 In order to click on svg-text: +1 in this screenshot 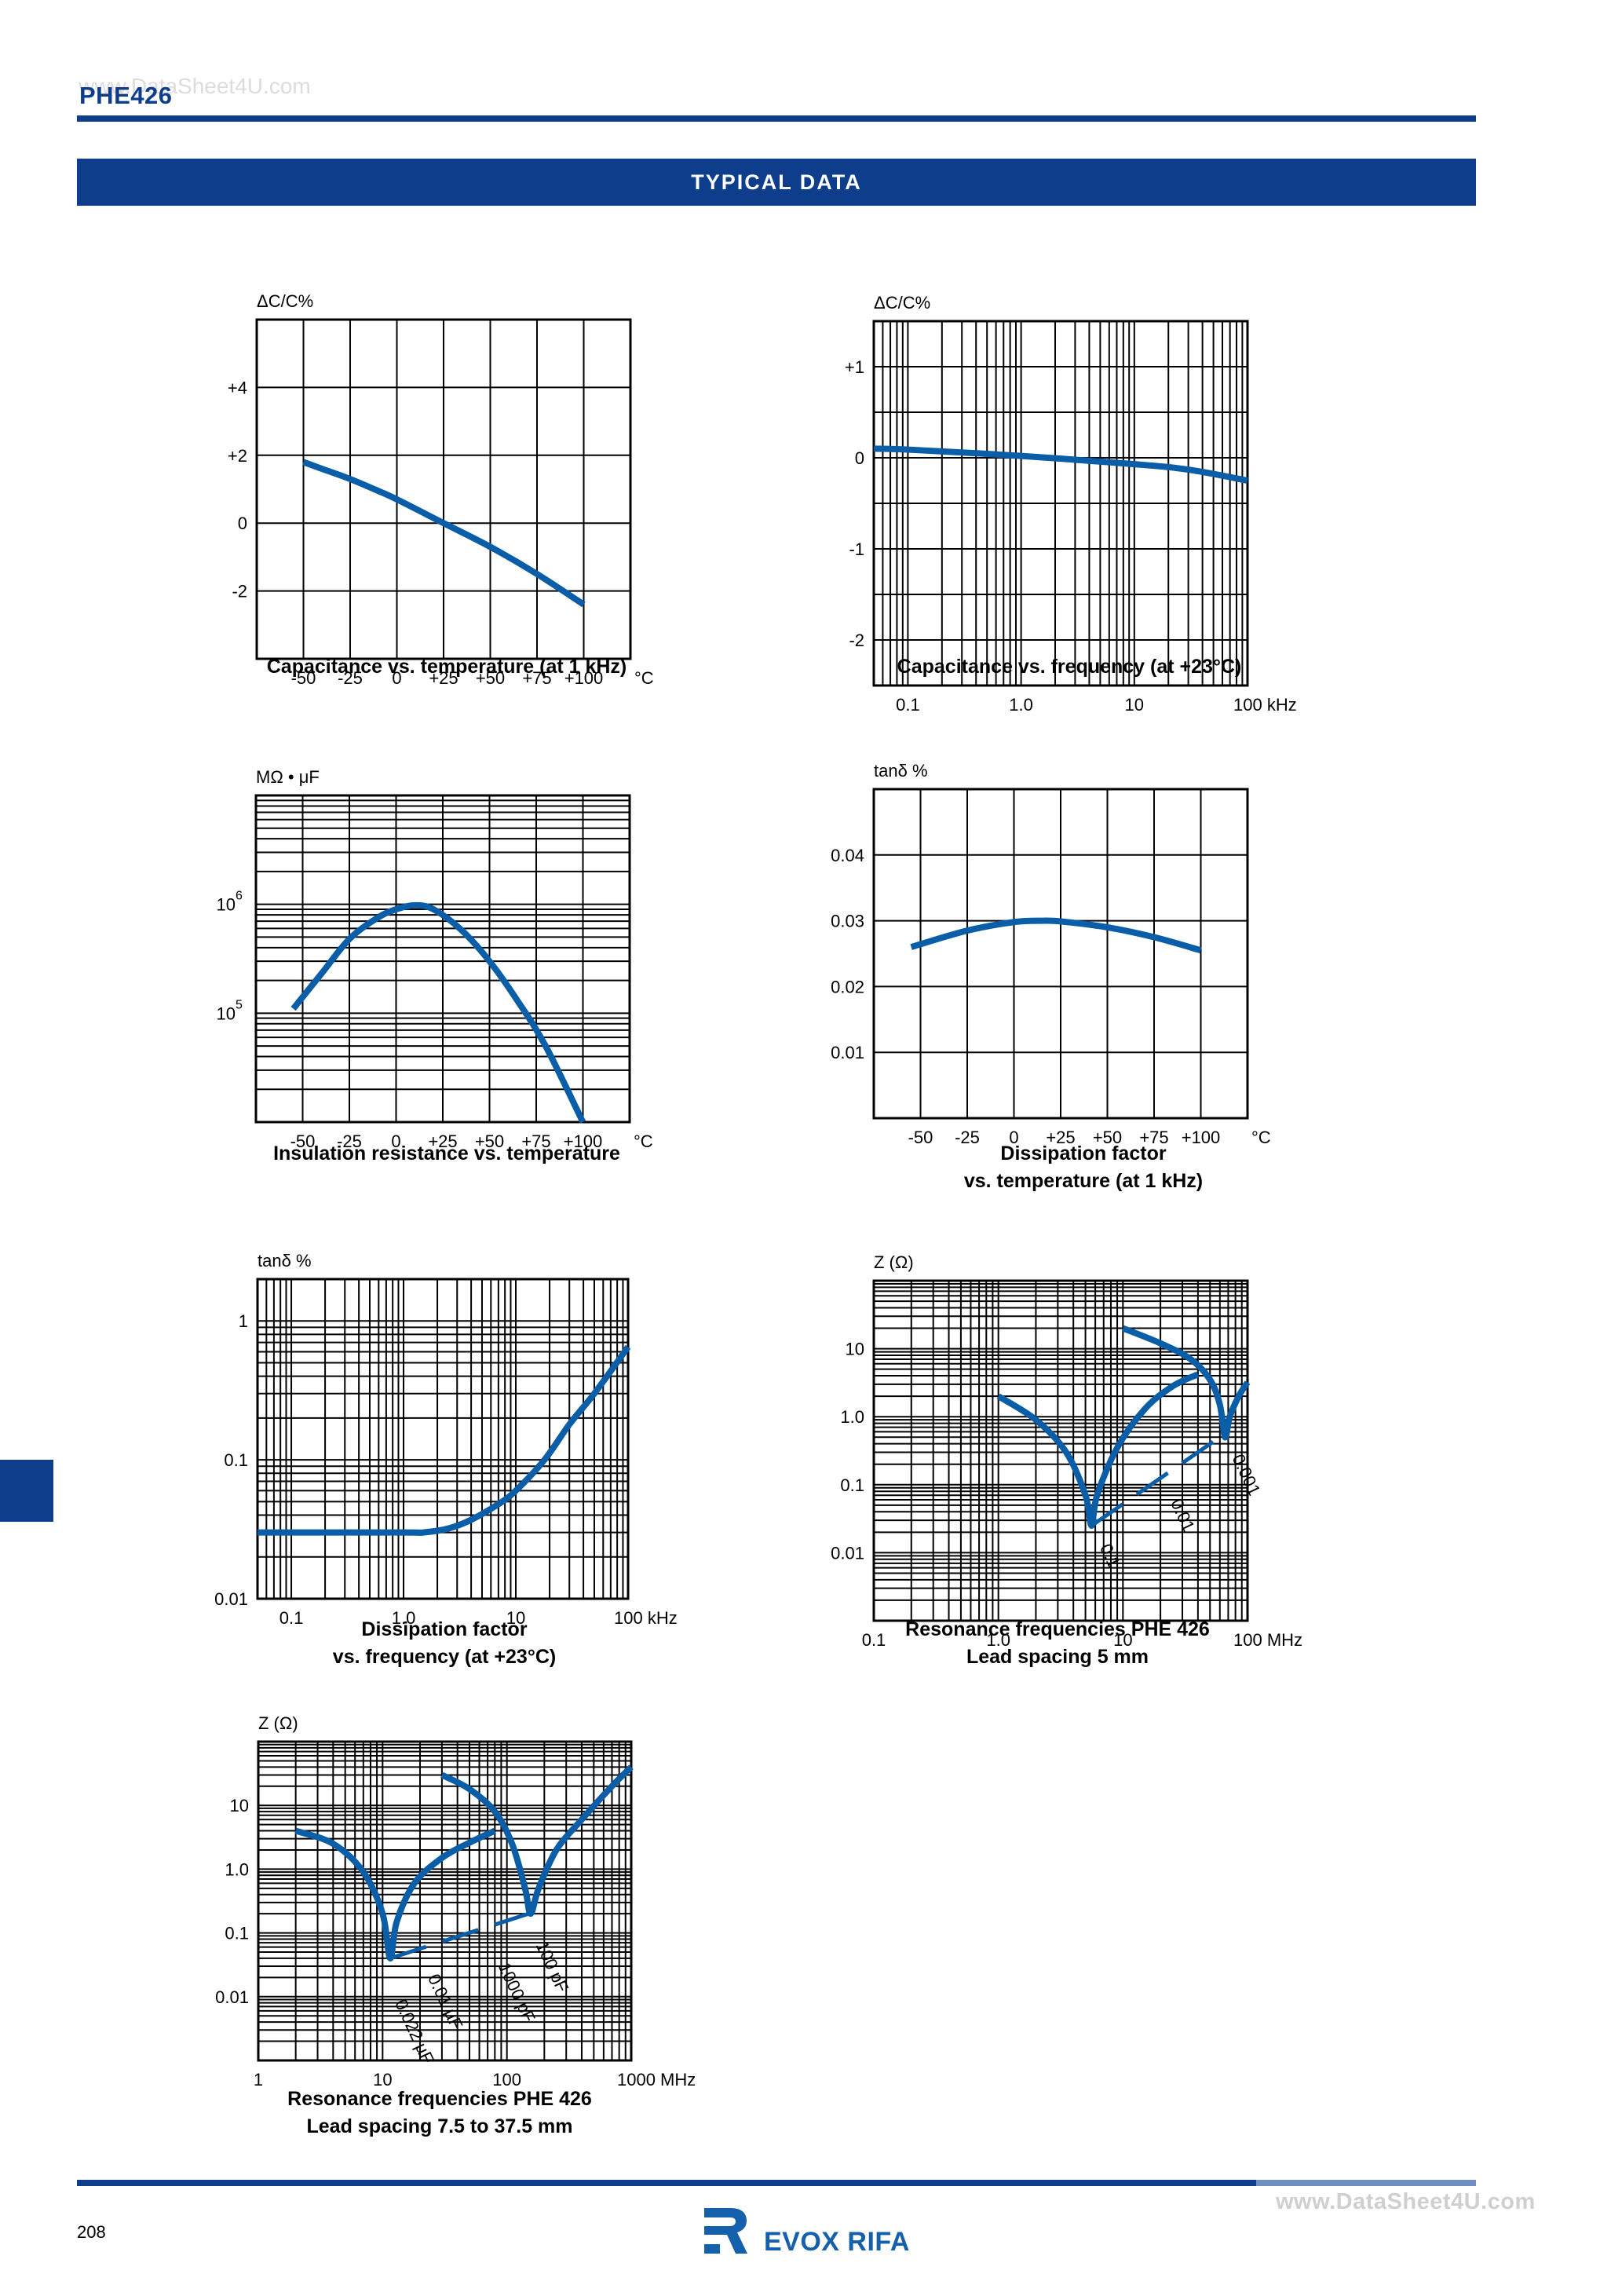, I will do `click(854, 367)`.